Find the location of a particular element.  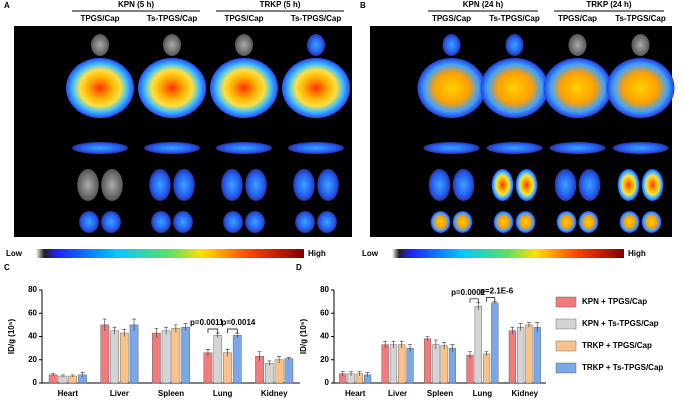

annotation: p=0.0001 is located at coordinates (468, 292).